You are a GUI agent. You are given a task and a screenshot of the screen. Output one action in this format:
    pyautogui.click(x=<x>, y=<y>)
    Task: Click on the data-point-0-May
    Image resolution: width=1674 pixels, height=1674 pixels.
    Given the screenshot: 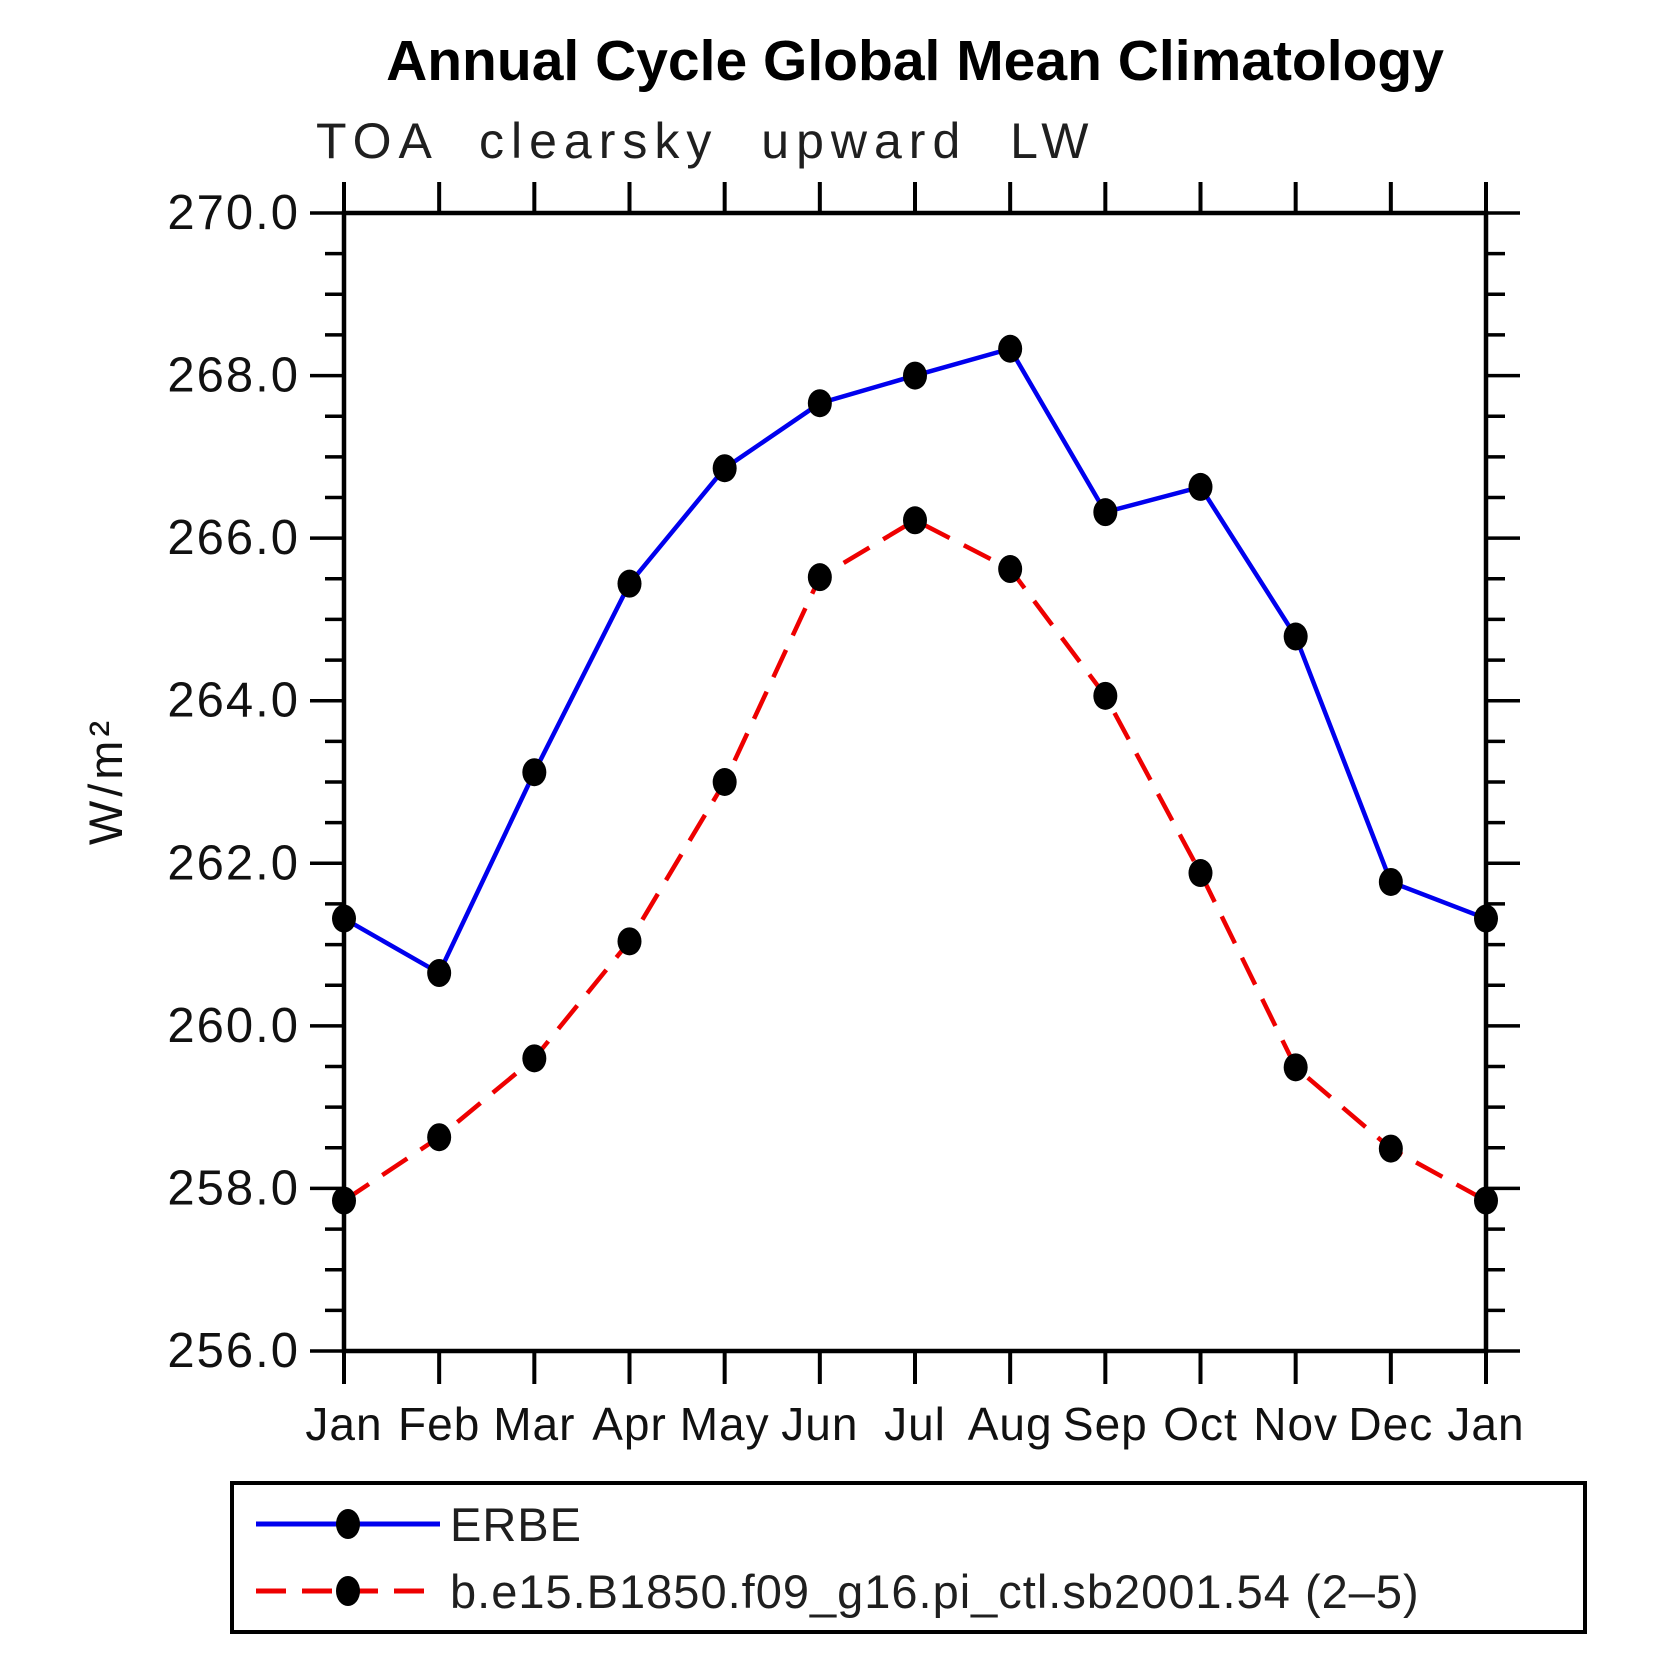 What is the action you would take?
    pyautogui.click(x=724, y=468)
    